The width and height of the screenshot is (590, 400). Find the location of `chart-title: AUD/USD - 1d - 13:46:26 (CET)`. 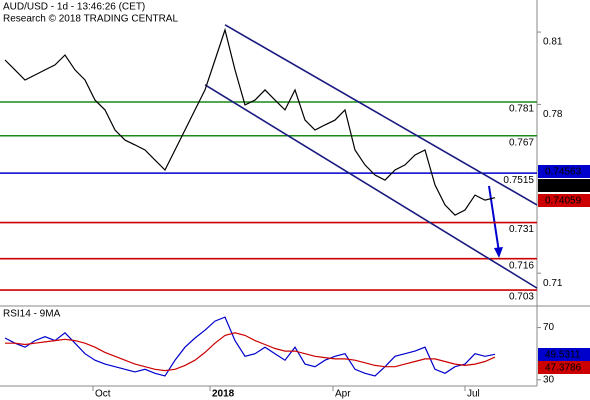

chart-title: AUD/USD - 1d - 13:46:26 (CET) is located at coordinates (74, 7).